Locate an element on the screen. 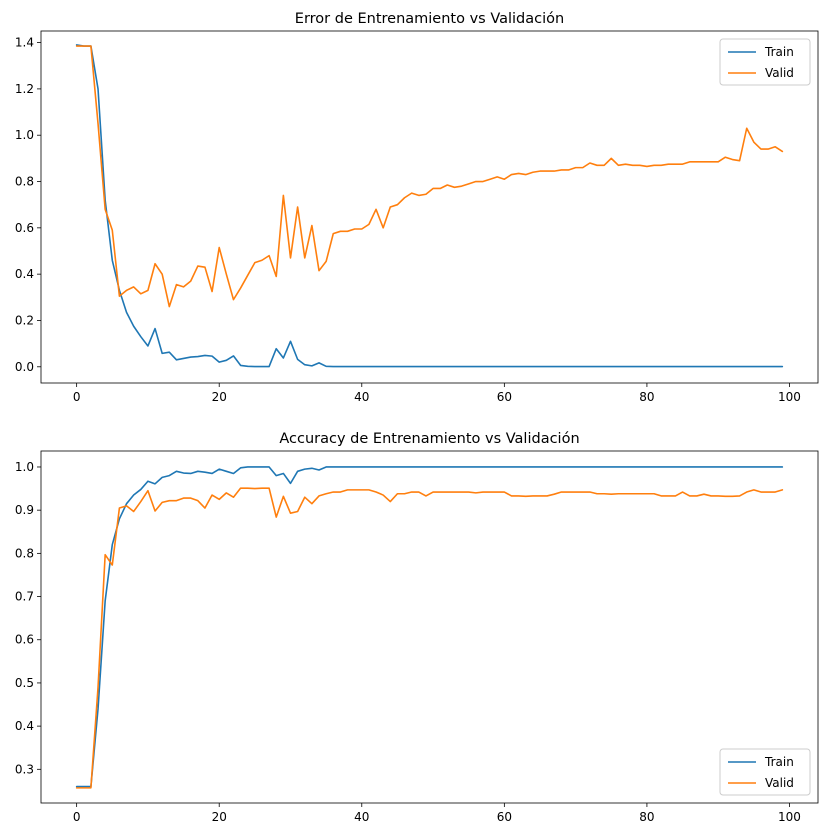 This screenshot has height=836, width=826. loss-chart-title: Error de Entrenamiento vs Validación is located at coordinates (429, 19).